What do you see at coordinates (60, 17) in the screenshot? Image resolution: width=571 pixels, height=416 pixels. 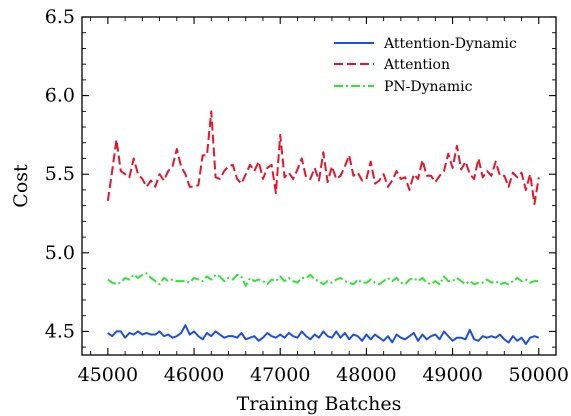 I see `y-tick-label: 6.5` at bounding box center [60, 17].